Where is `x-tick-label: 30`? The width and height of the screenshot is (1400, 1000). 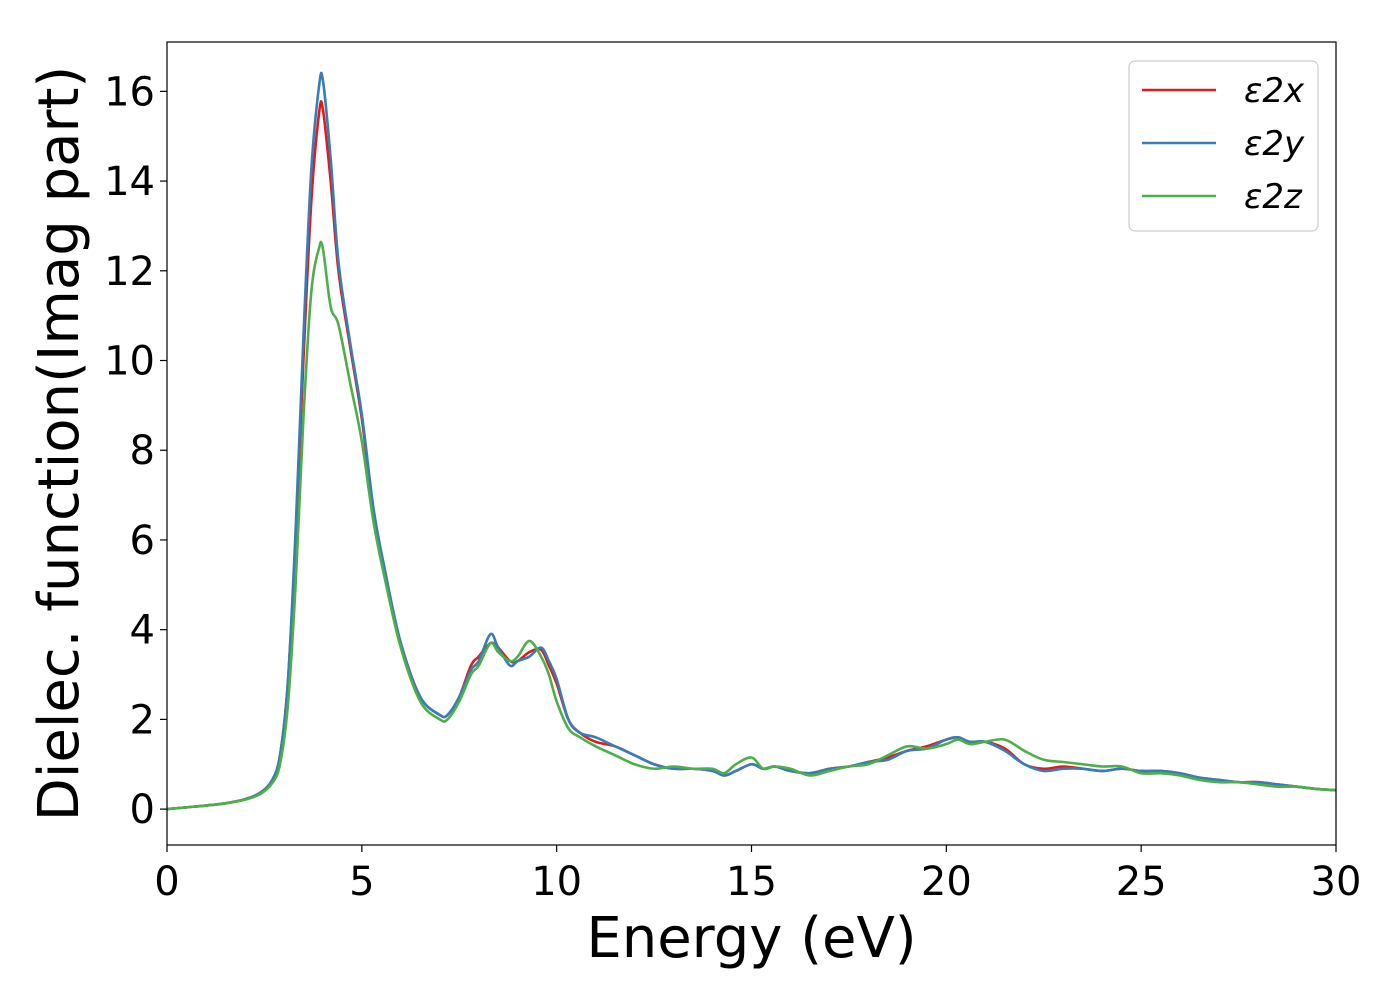 x-tick-label: 30 is located at coordinates (1336, 882).